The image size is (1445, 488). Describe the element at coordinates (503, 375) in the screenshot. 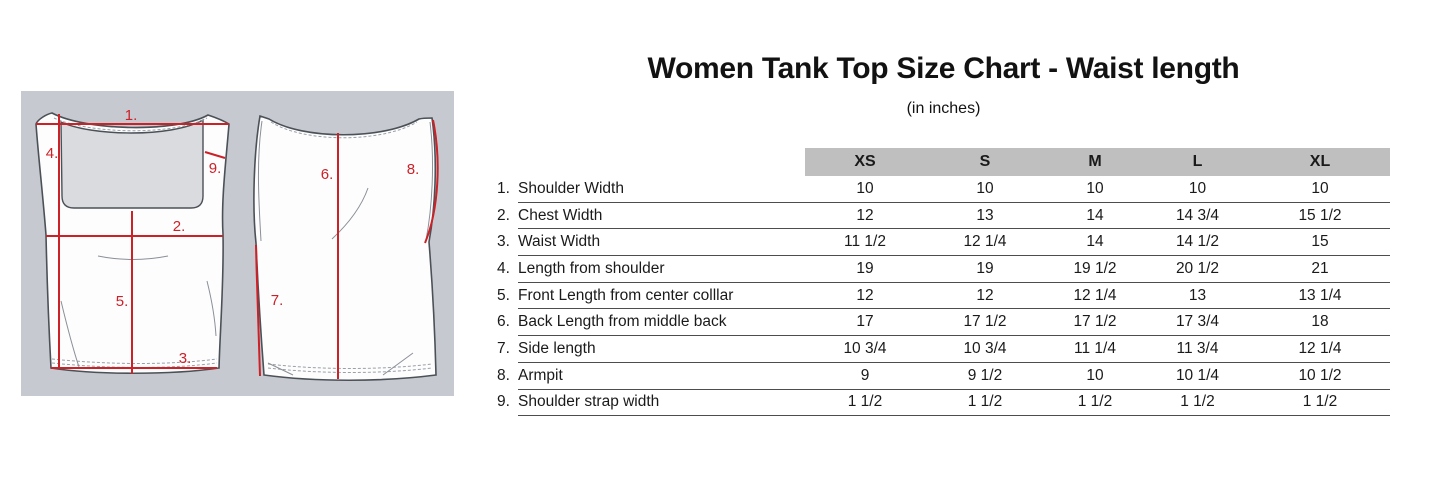

I see `row-number: 8.` at that location.